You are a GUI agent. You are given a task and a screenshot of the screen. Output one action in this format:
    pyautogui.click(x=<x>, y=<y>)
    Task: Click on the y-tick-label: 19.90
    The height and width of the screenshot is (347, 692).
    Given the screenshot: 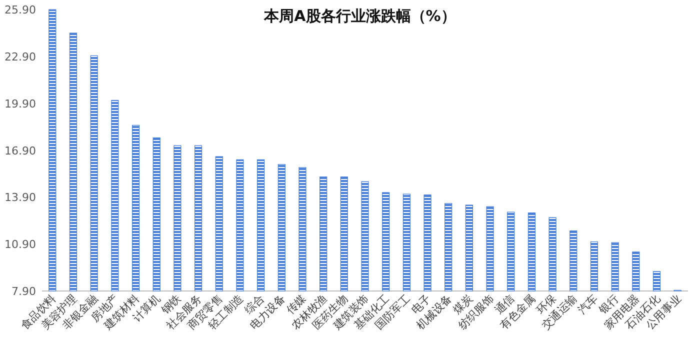 What is the action you would take?
    pyautogui.click(x=20, y=103)
    